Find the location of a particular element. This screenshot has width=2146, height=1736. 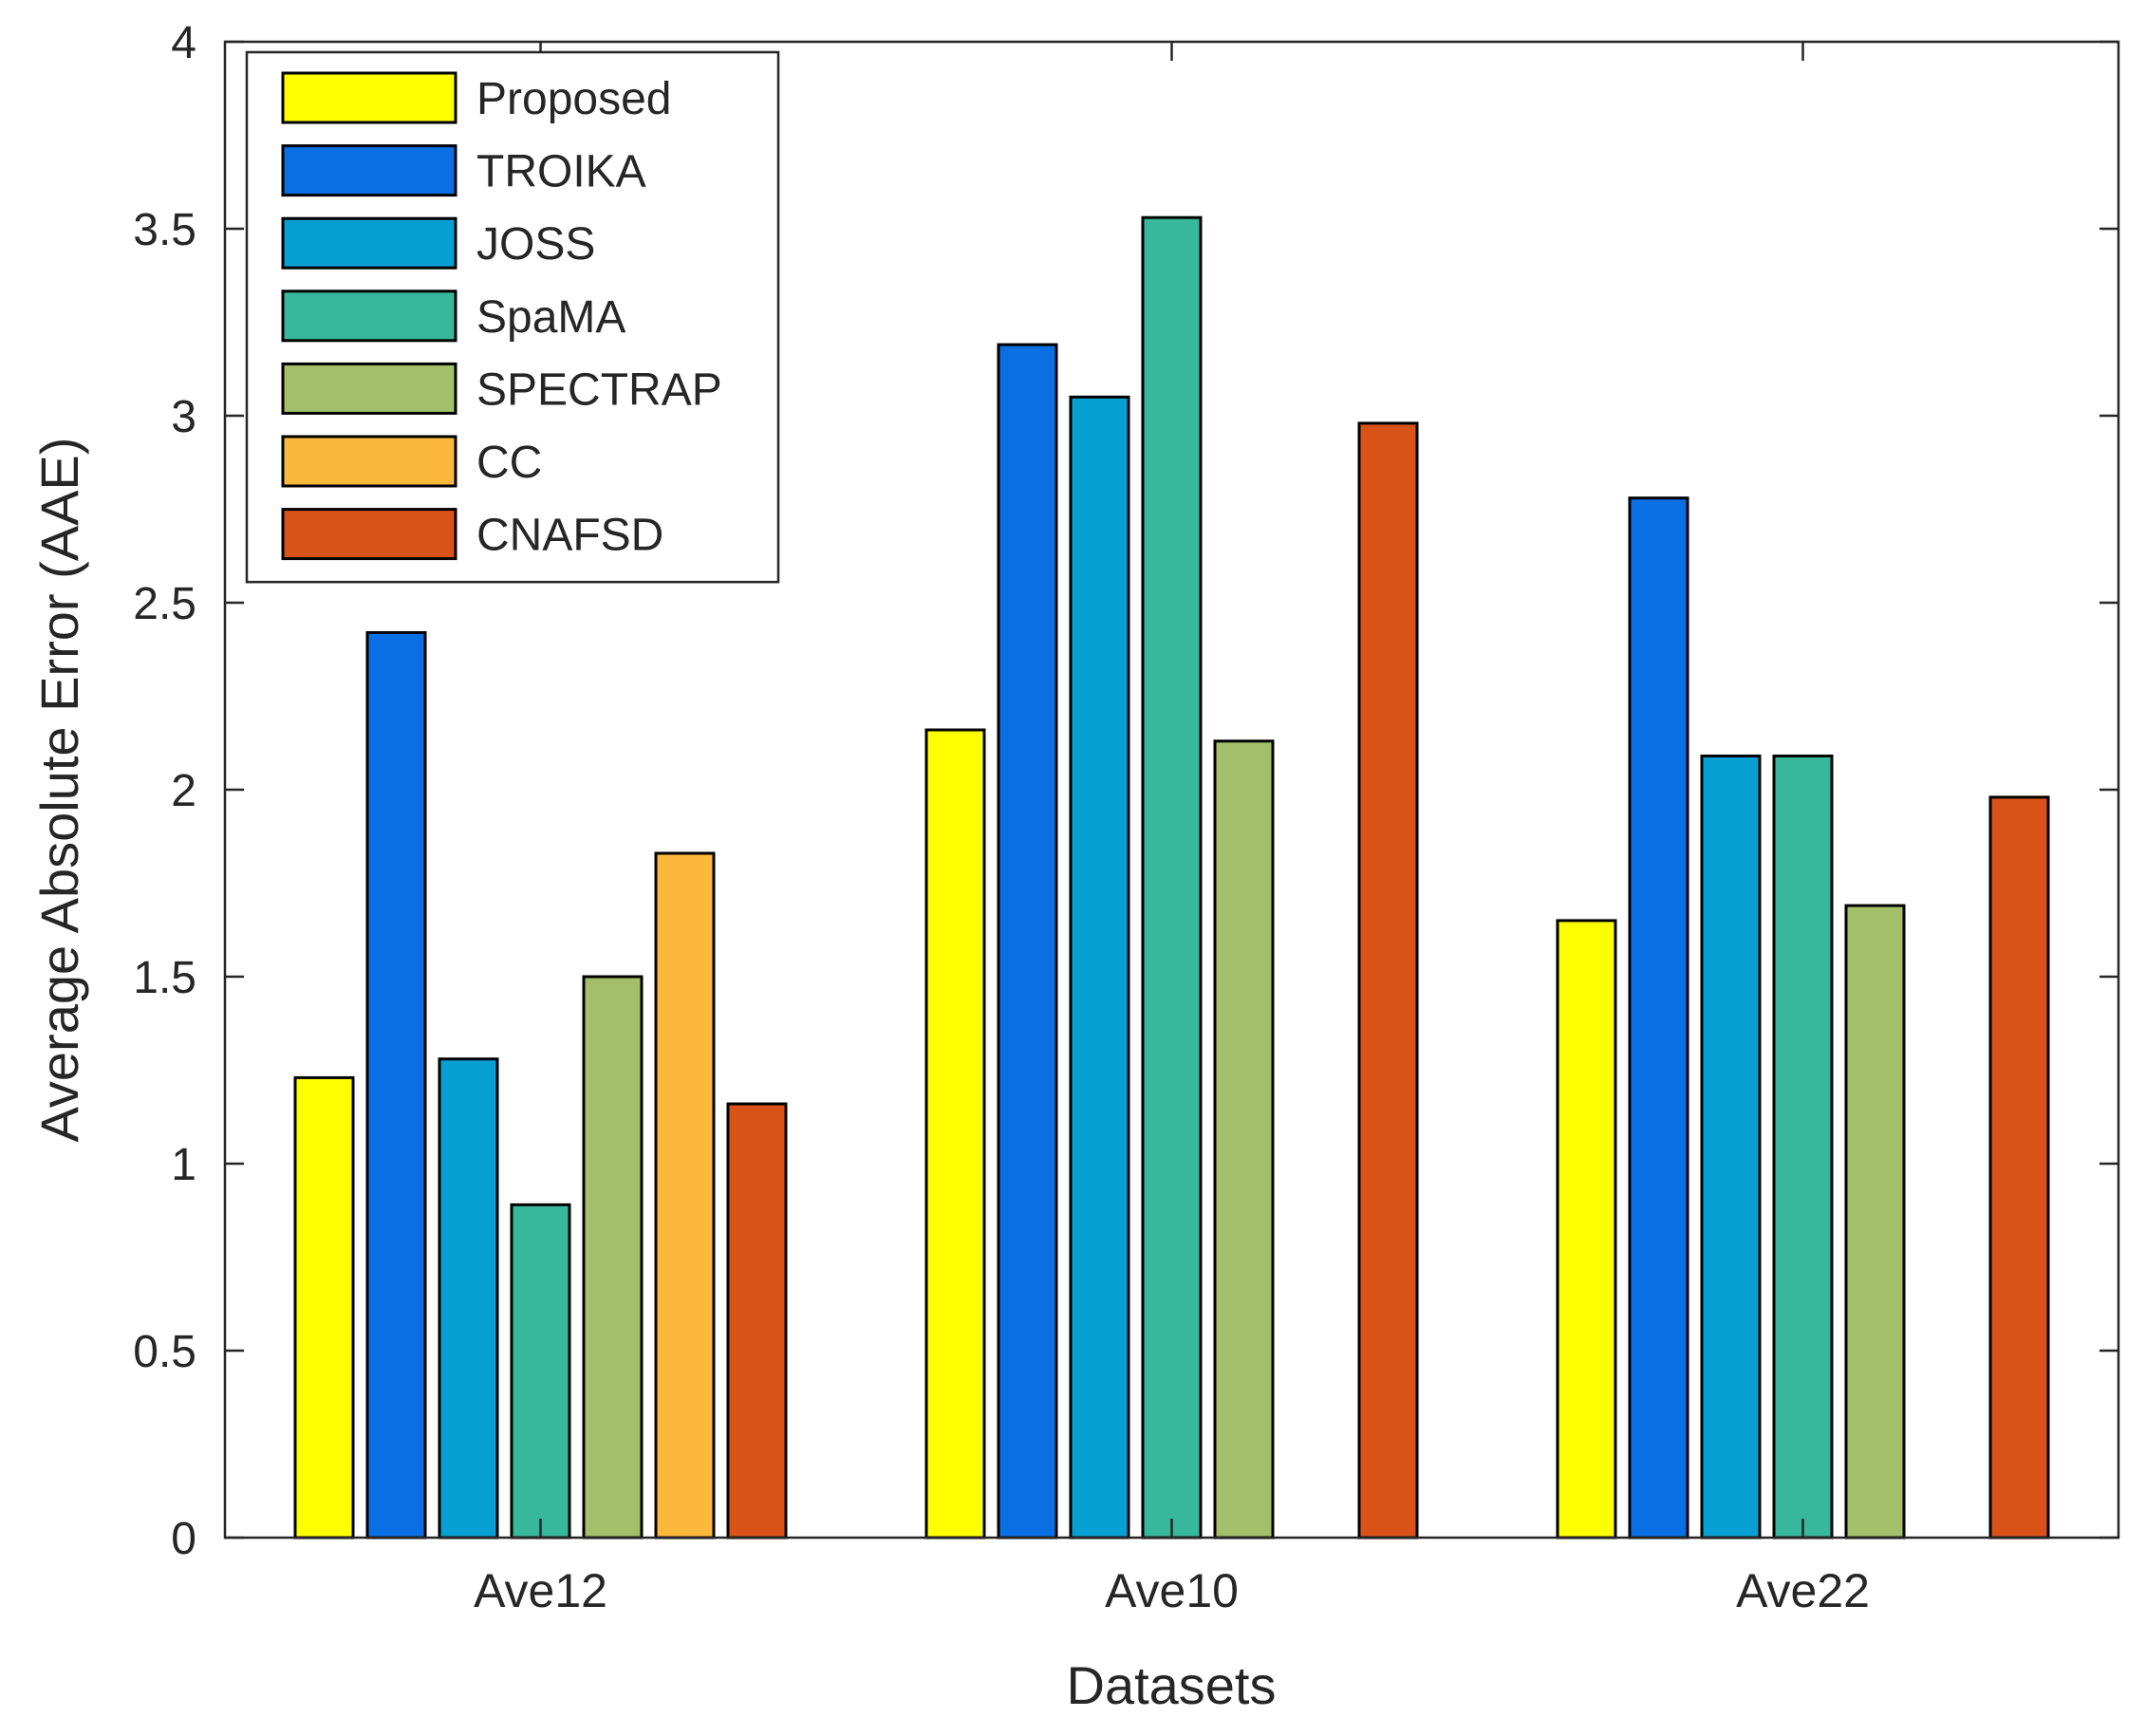

legend: Proposed TROIKA JOSS SpaMA SPECTRAP CC CNAFSD is located at coordinates (512, 317).